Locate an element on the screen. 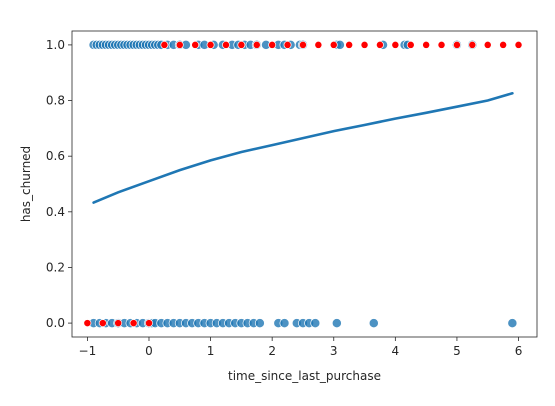 Image resolution: width=555 pixels, height=406 pixels. x-tick-label-7: 6 is located at coordinates (519, 351).